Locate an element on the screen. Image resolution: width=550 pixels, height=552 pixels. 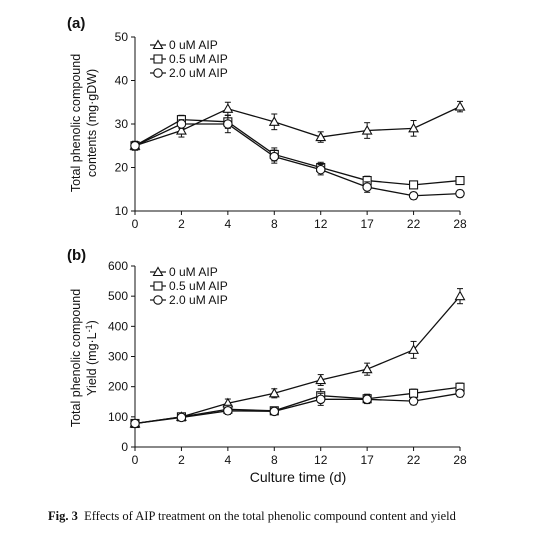
y-axis-label-a-line1: Total phenolic compound is located at coordinates (76, 123).